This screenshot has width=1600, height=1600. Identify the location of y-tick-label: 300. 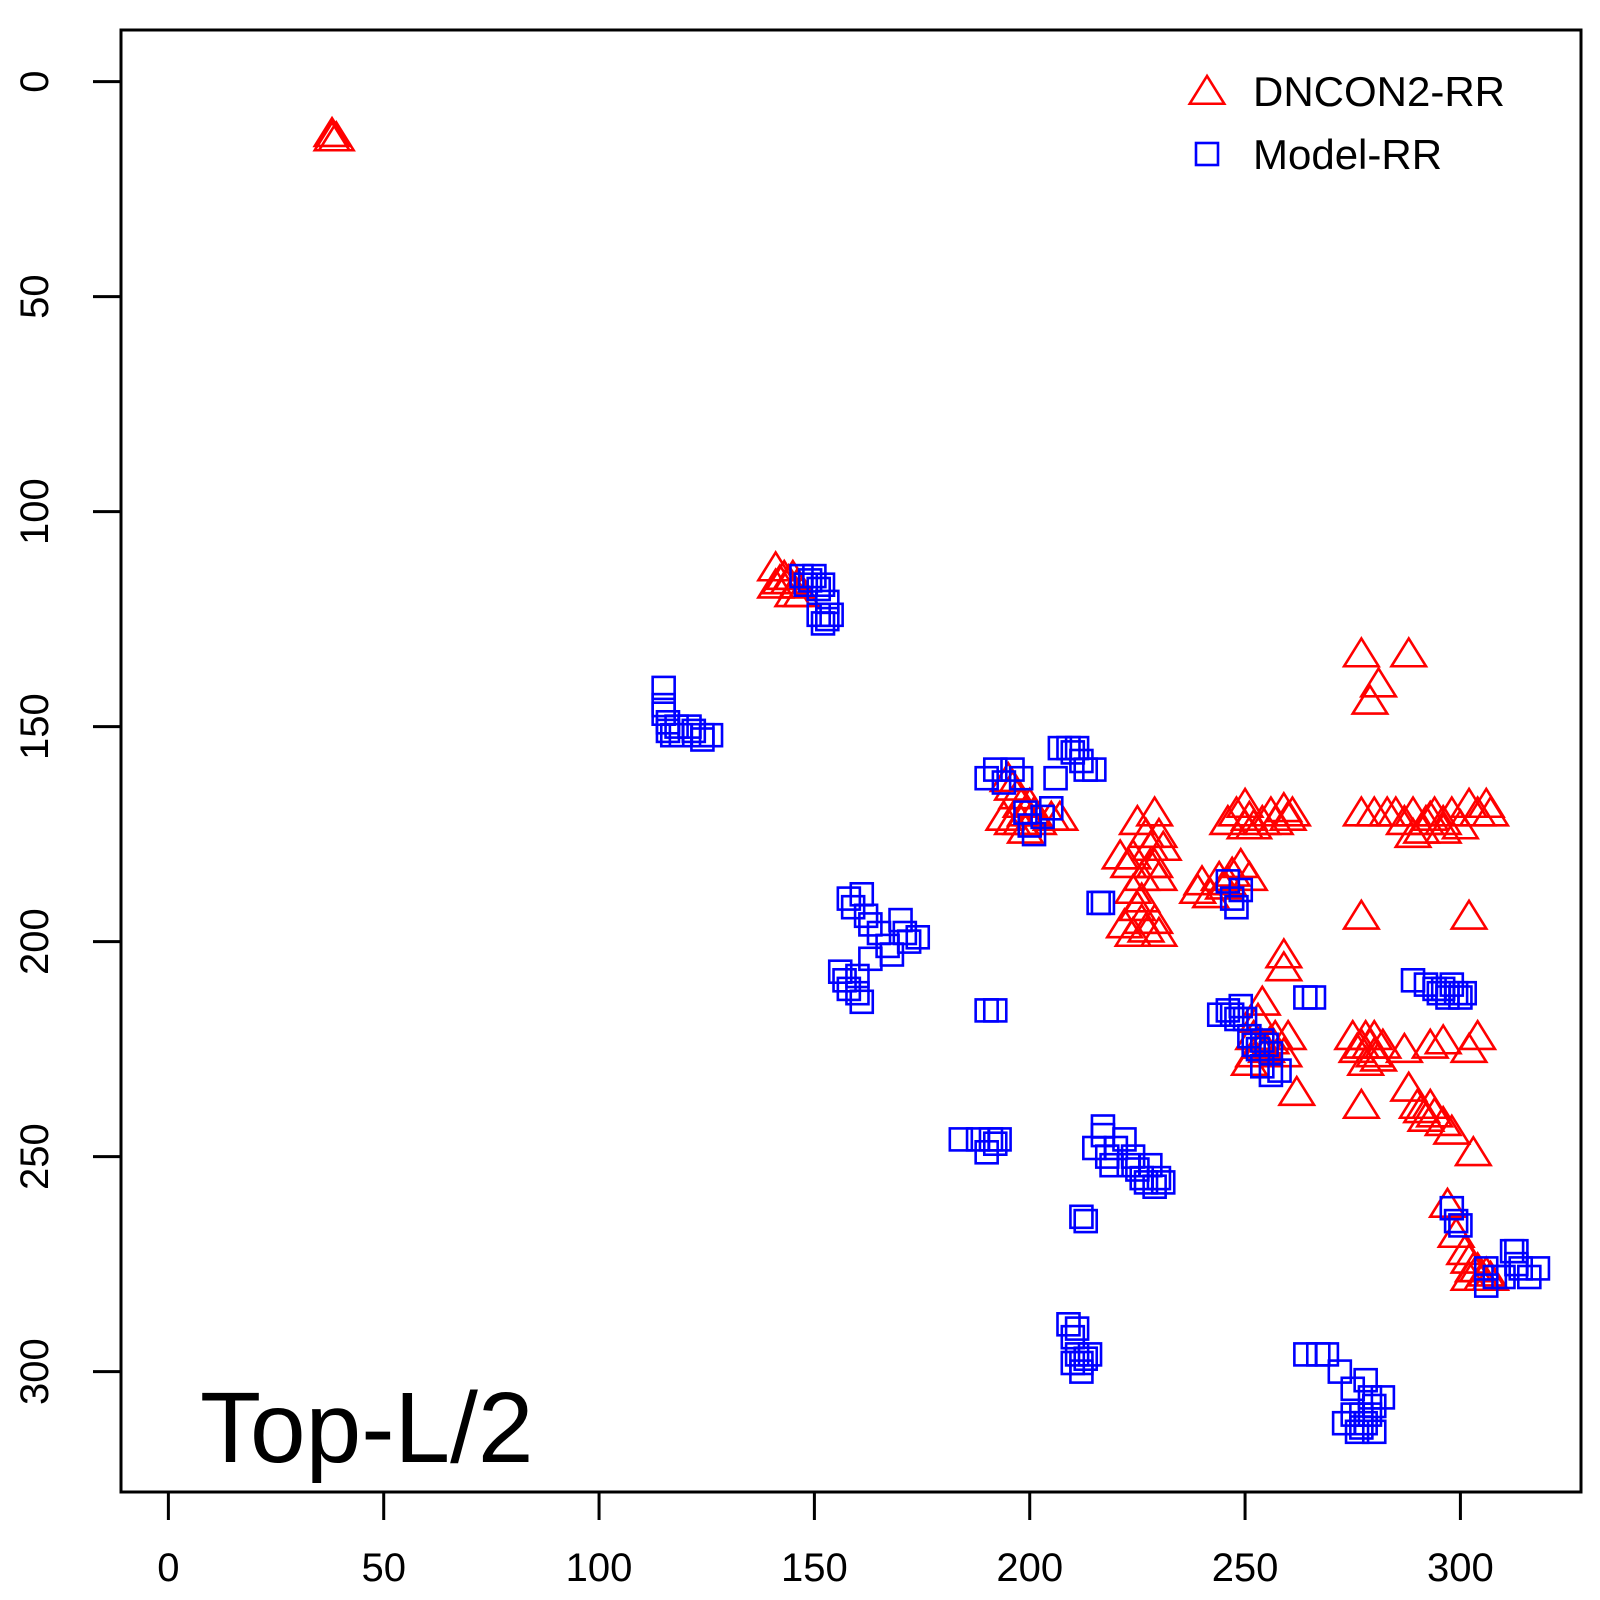
(35, 1371).